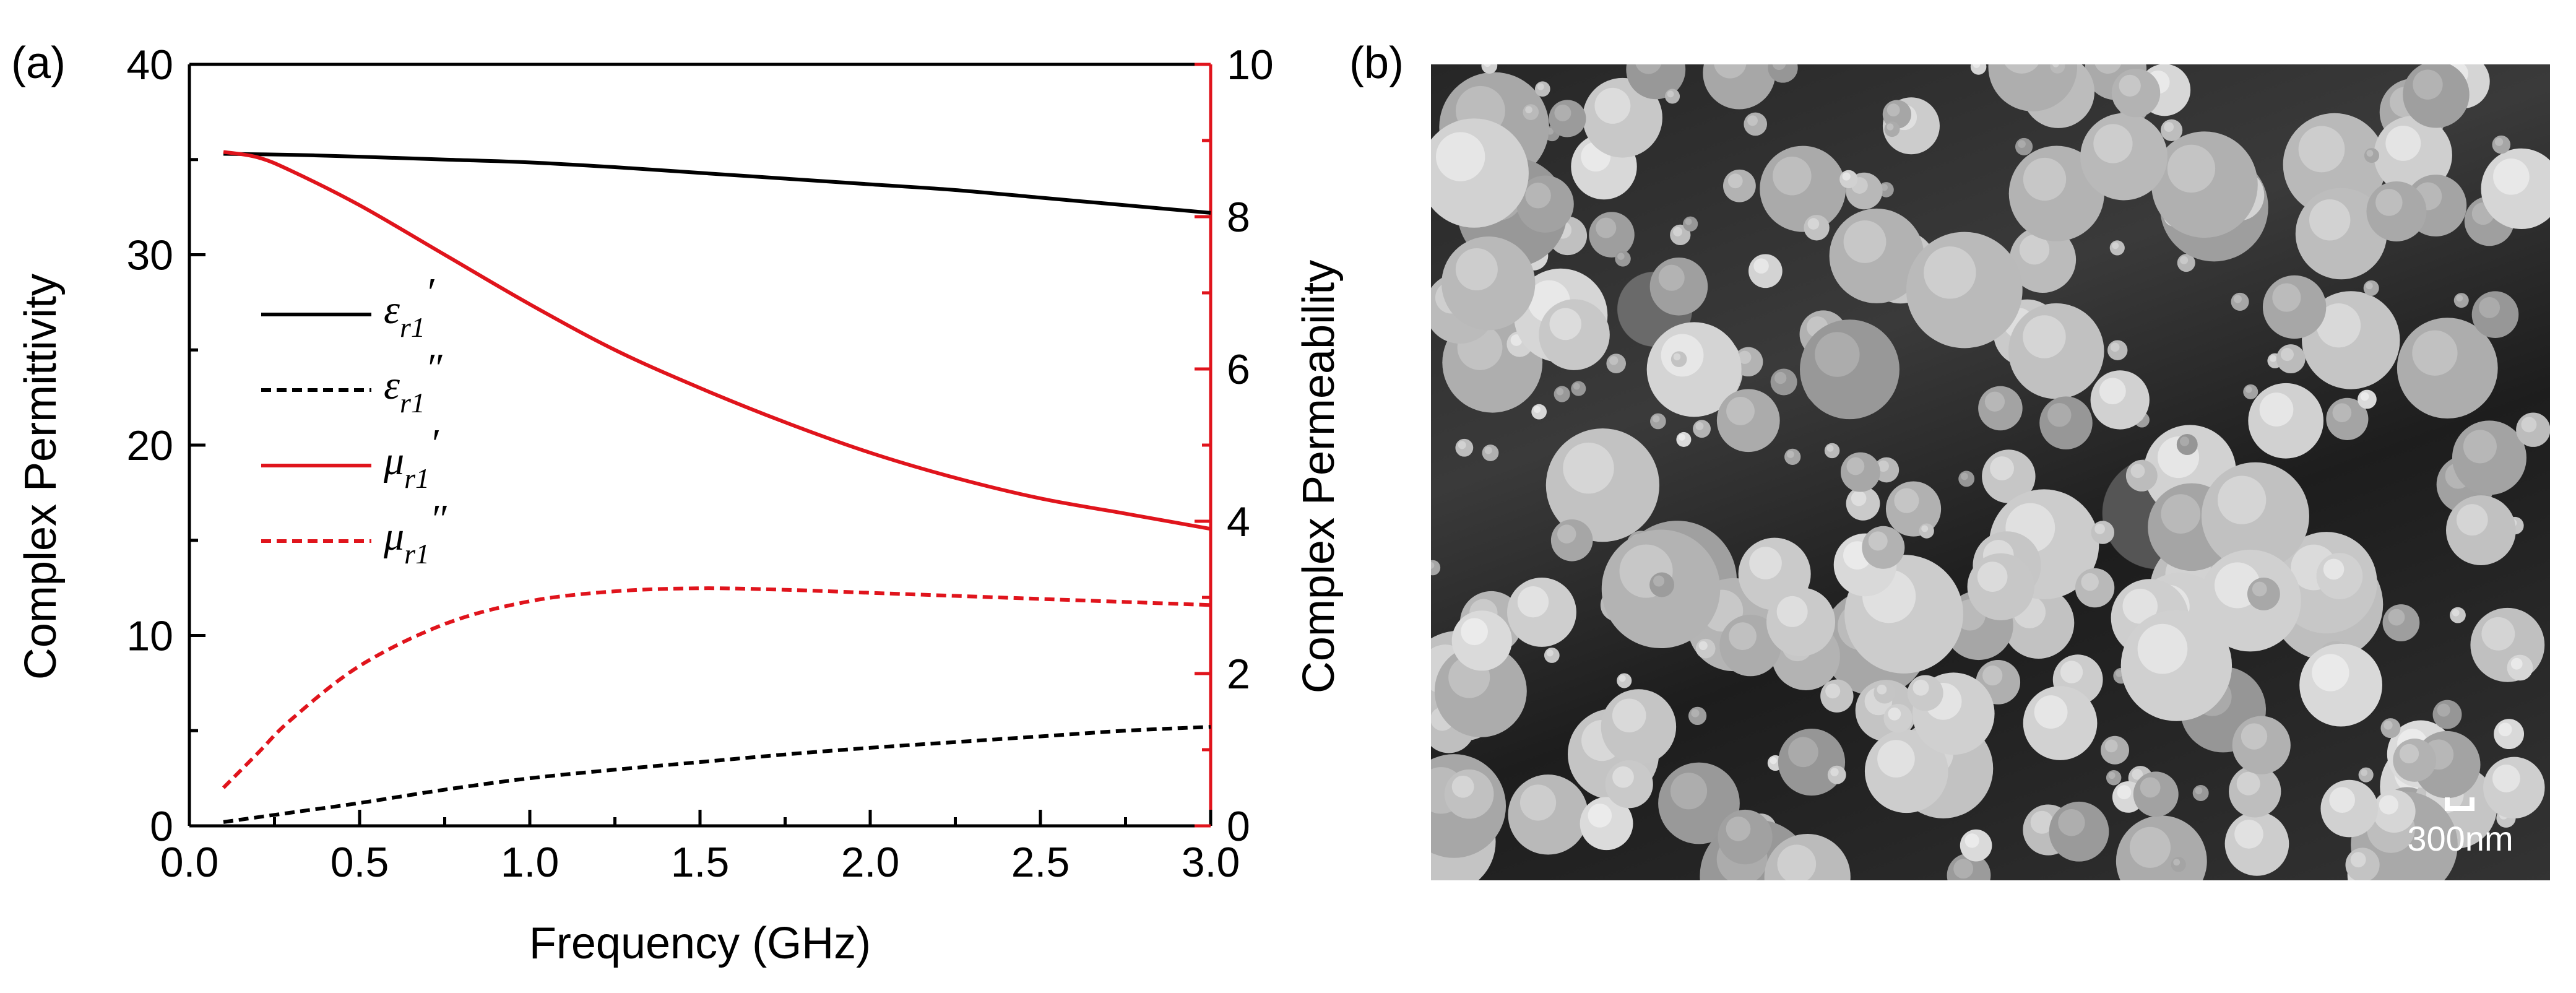 The width and height of the screenshot is (2576, 993). Describe the element at coordinates (161, 826) in the screenshot. I see `y-left-tick-label: 0` at that location.